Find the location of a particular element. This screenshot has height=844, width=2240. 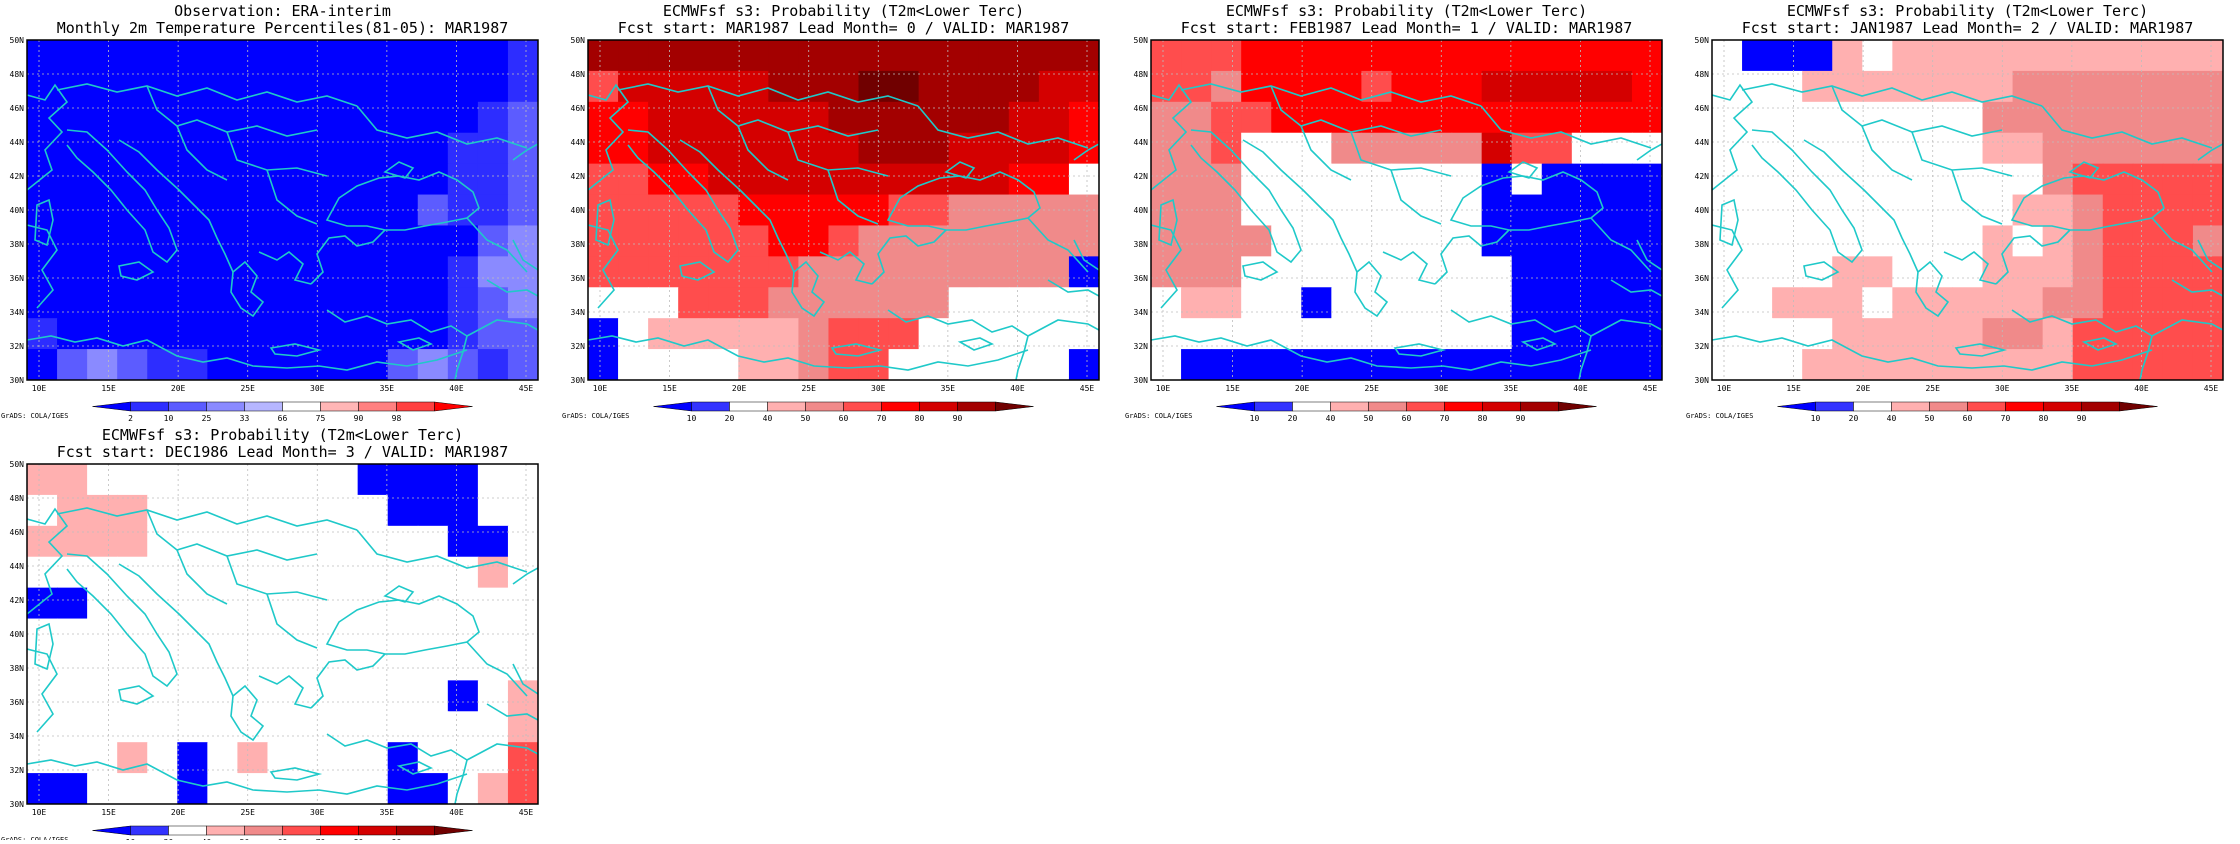

lon-tick-label: 25E is located at coordinates (247, 388).